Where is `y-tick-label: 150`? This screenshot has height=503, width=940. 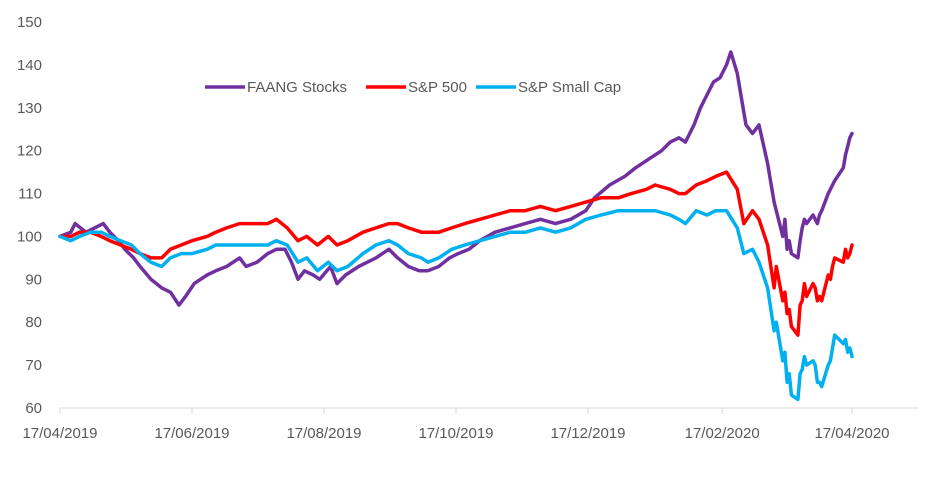 y-tick-label: 150 is located at coordinates (29, 22).